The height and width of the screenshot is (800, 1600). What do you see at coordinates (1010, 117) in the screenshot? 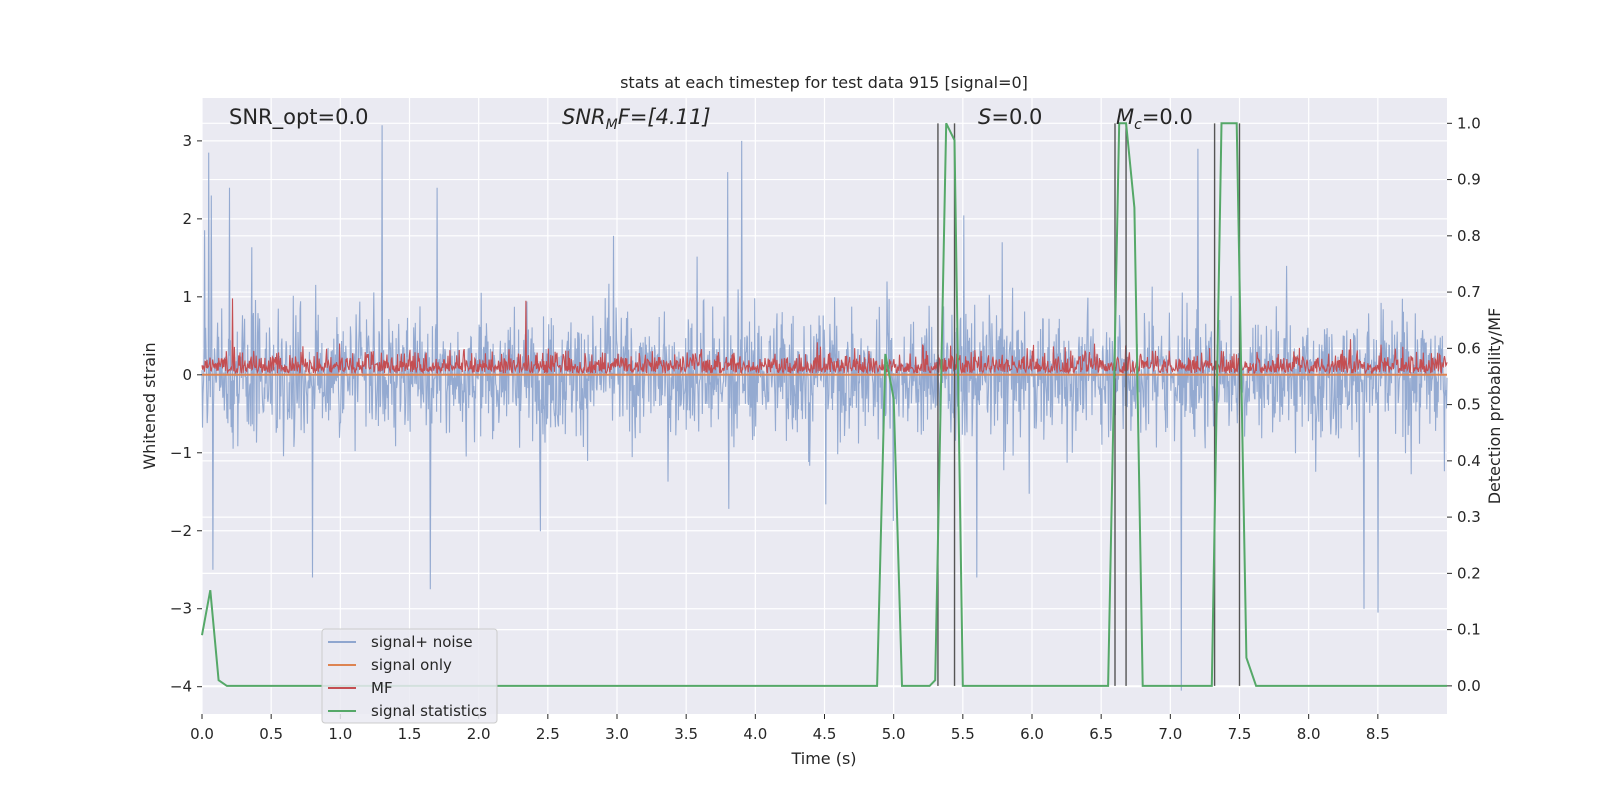
I see `annotation-s: S=0.0` at bounding box center [1010, 117].